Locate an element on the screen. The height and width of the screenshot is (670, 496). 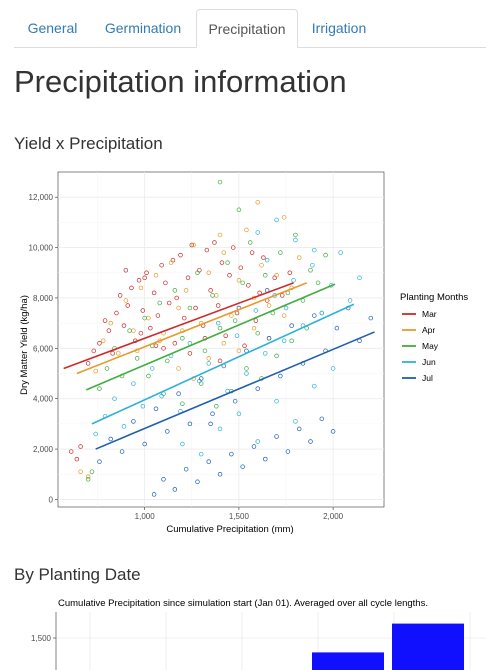
section-title-by-planting-date: By Planting Date is located at coordinates (77, 574).